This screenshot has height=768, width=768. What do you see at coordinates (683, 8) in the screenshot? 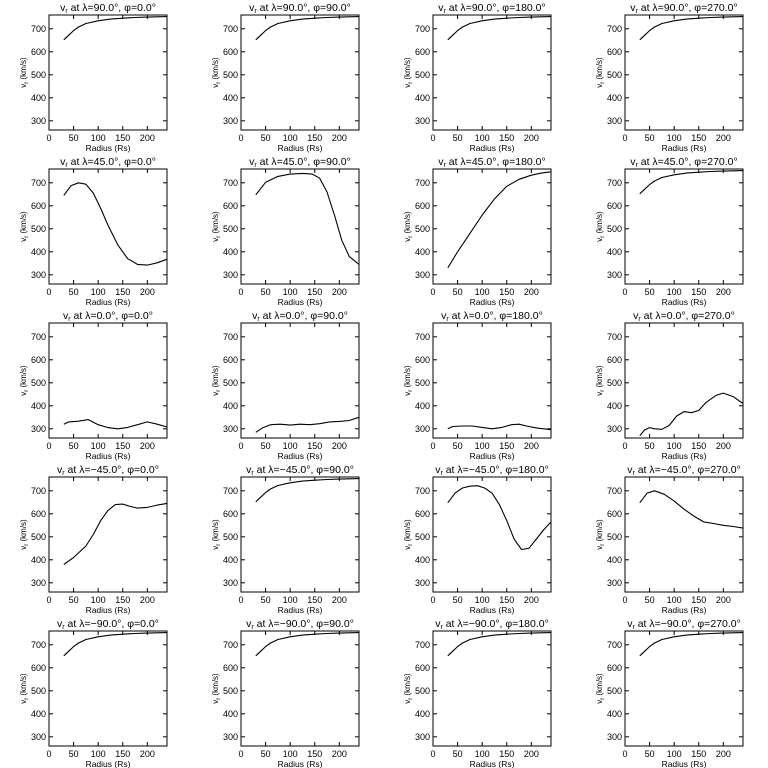
I see `plot-title: vr at λ=90.0°, φ=270.0°` at bounding box center [683, 8].